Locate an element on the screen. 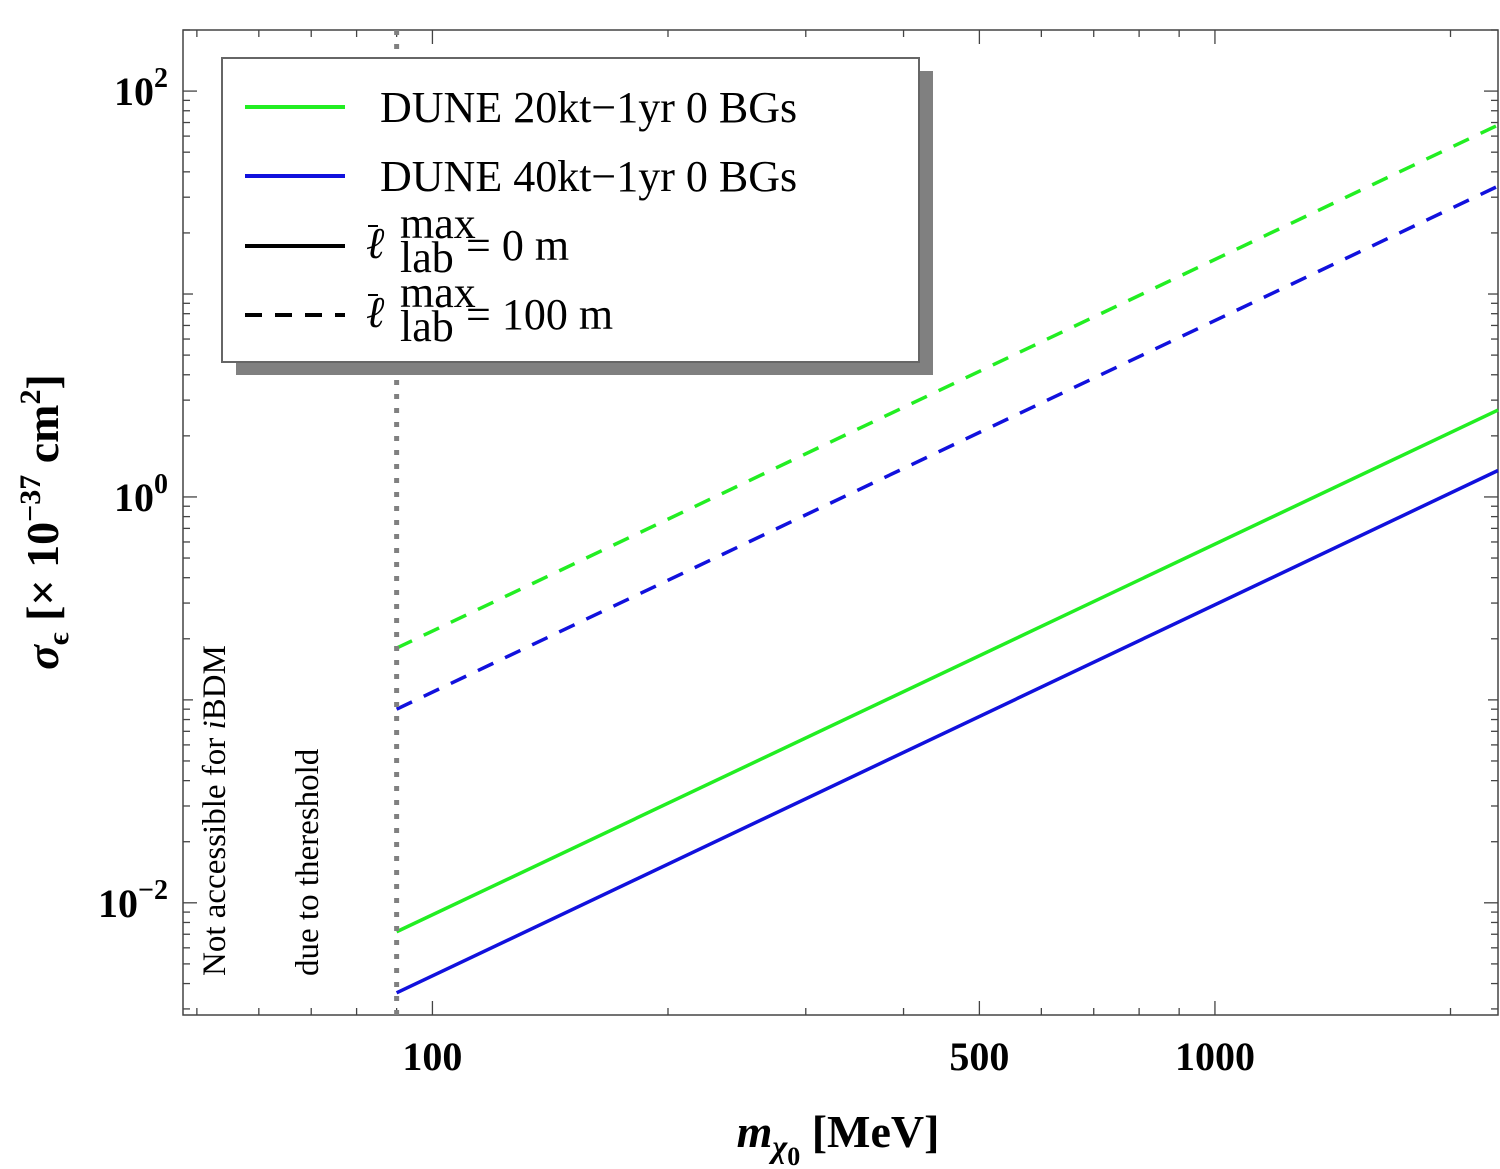  y-axis-label: σϵ [× 10−37 cm2] is located at coordinates (44, 522).